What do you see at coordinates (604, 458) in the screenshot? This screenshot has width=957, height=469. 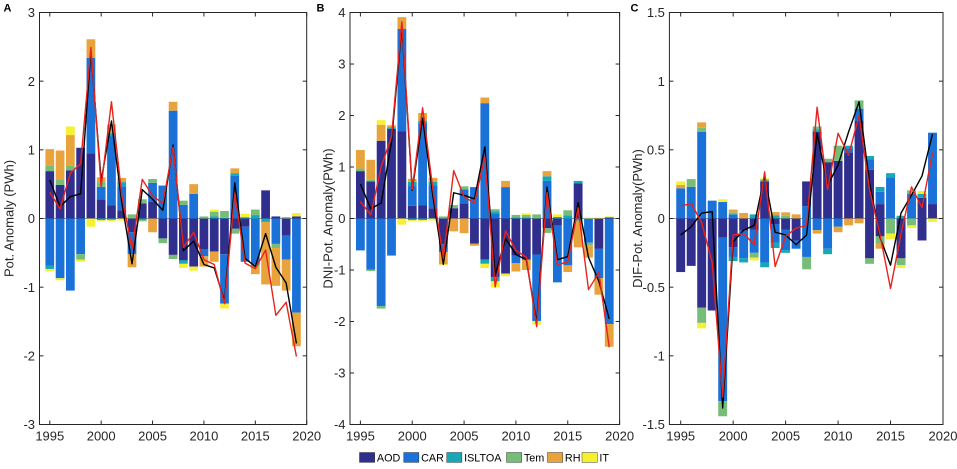 I see `svg-text: IT` at bounding box center [604, 458].